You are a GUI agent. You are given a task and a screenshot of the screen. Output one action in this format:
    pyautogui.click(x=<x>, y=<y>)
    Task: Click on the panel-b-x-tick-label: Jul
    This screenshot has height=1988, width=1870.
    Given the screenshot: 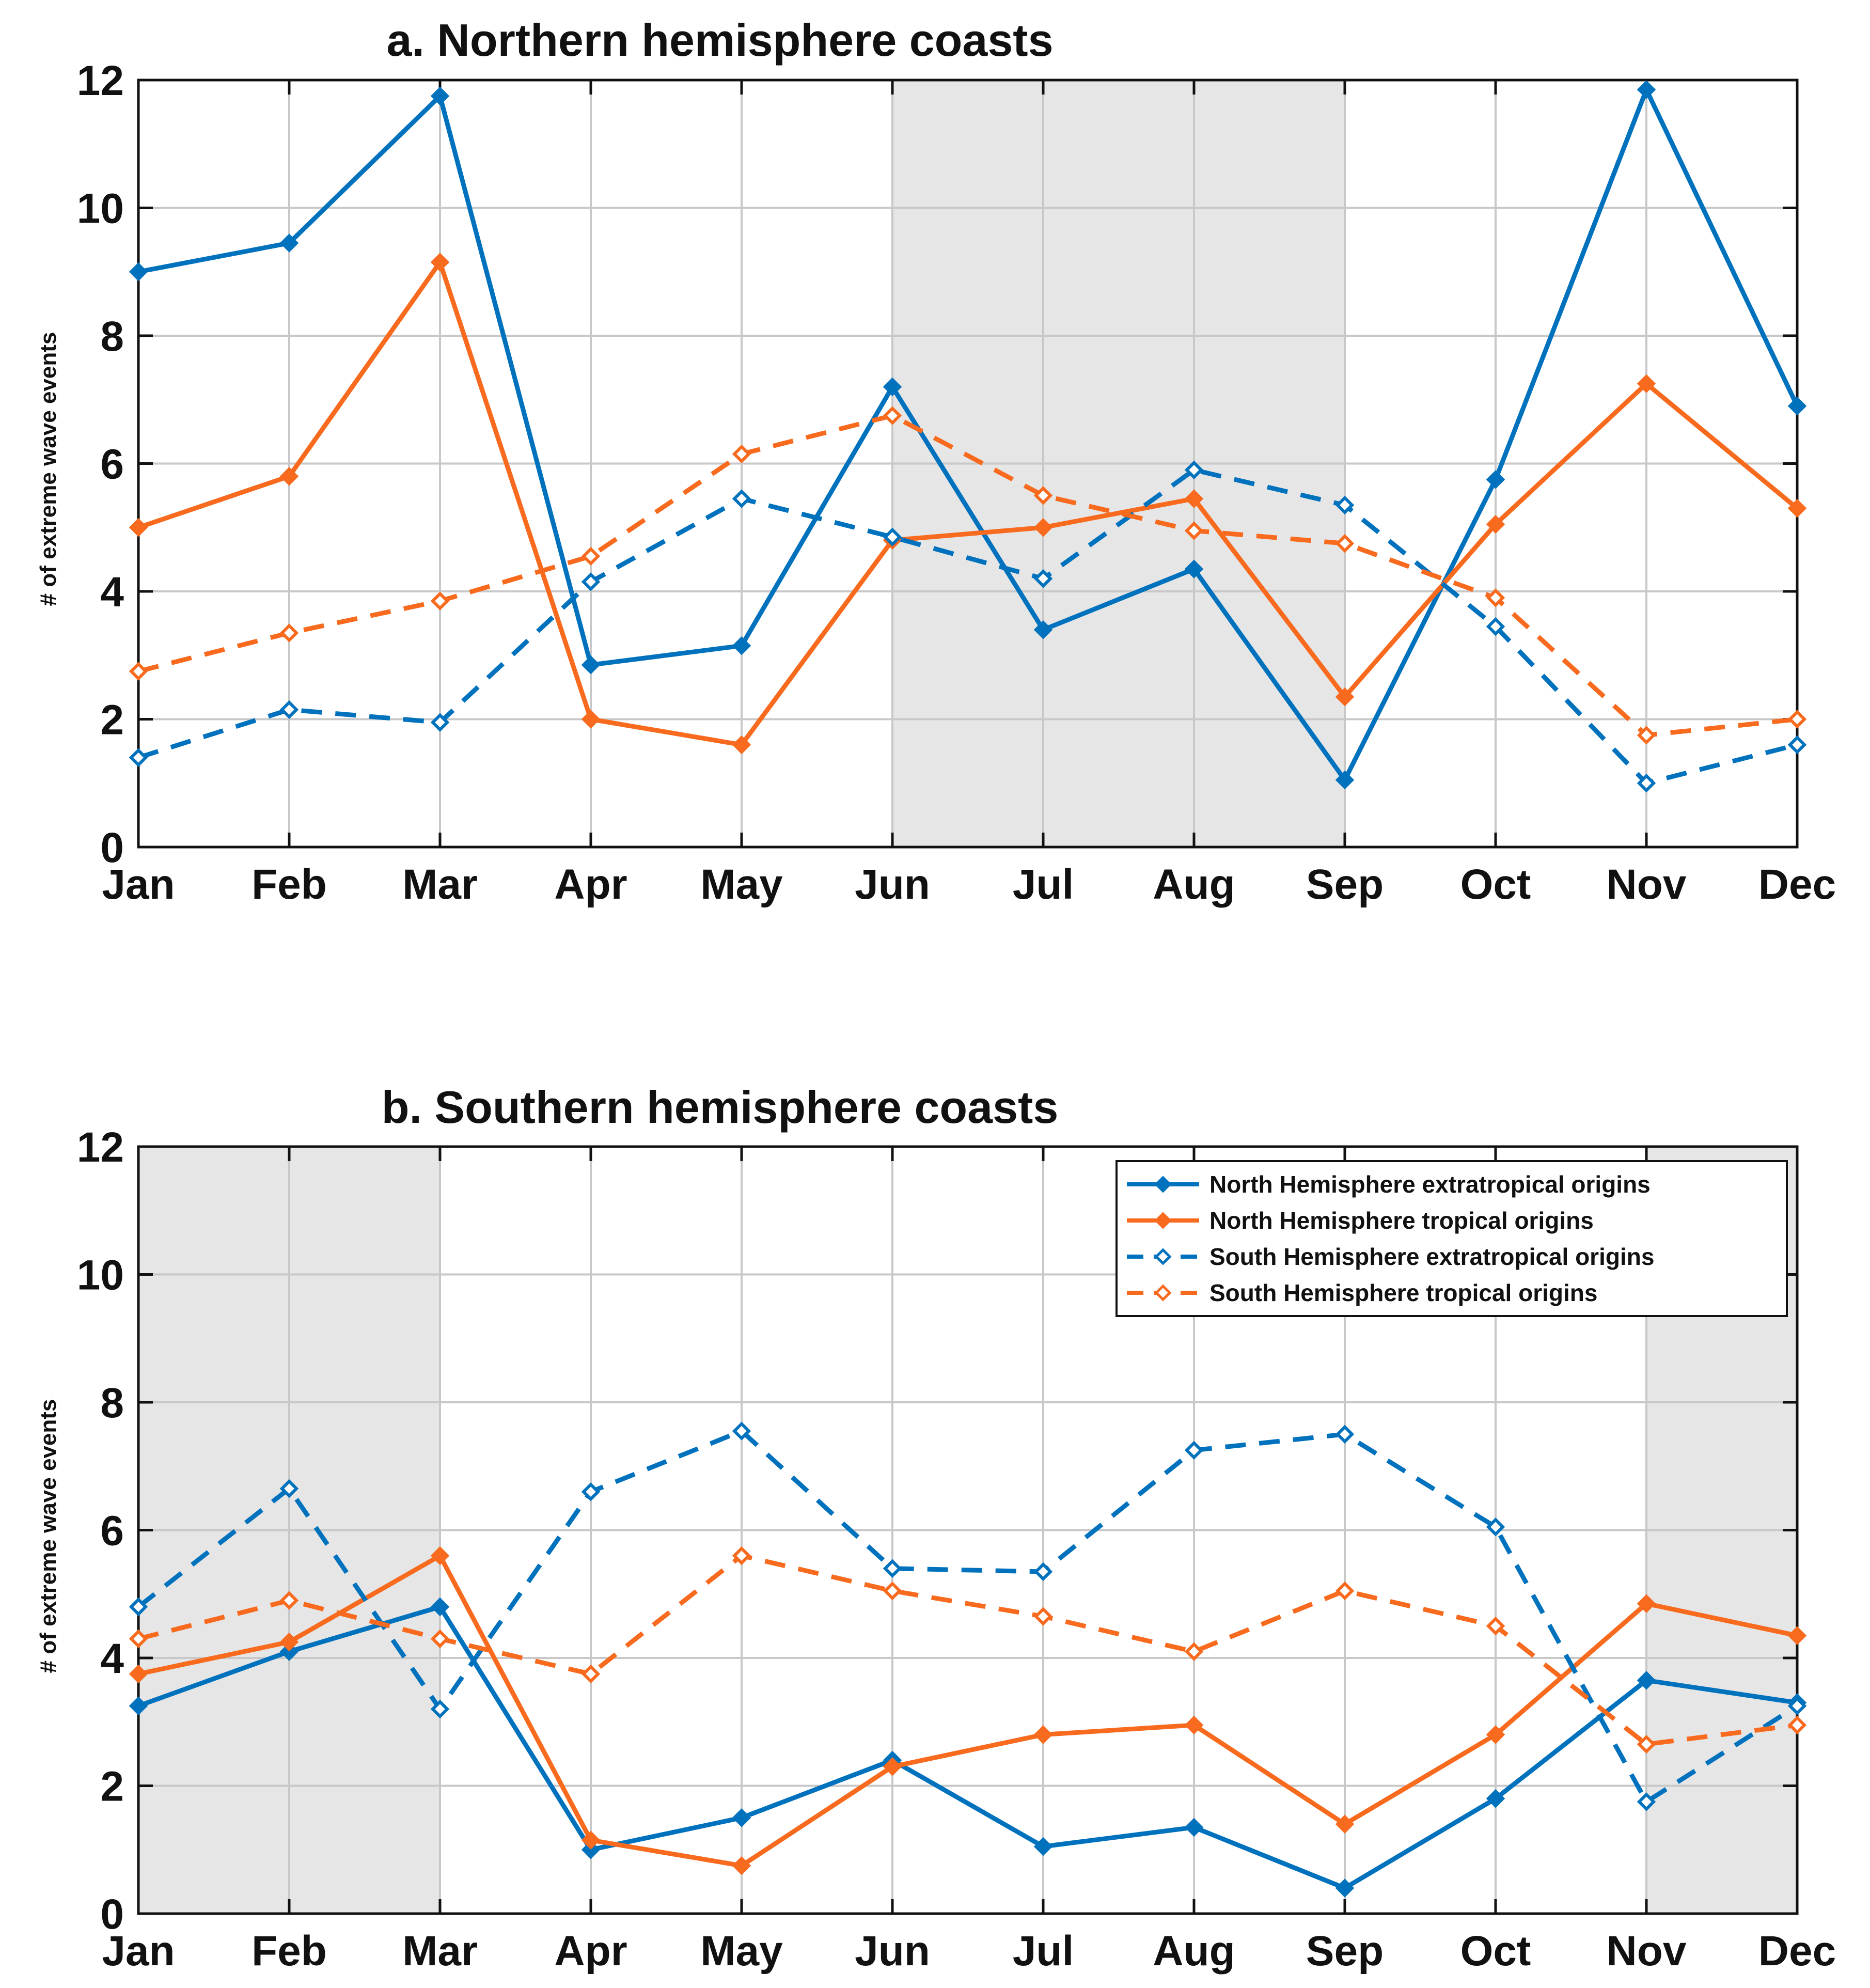 What is the action you would take?
    pyautogui.click(x=1043, y=1951)
    